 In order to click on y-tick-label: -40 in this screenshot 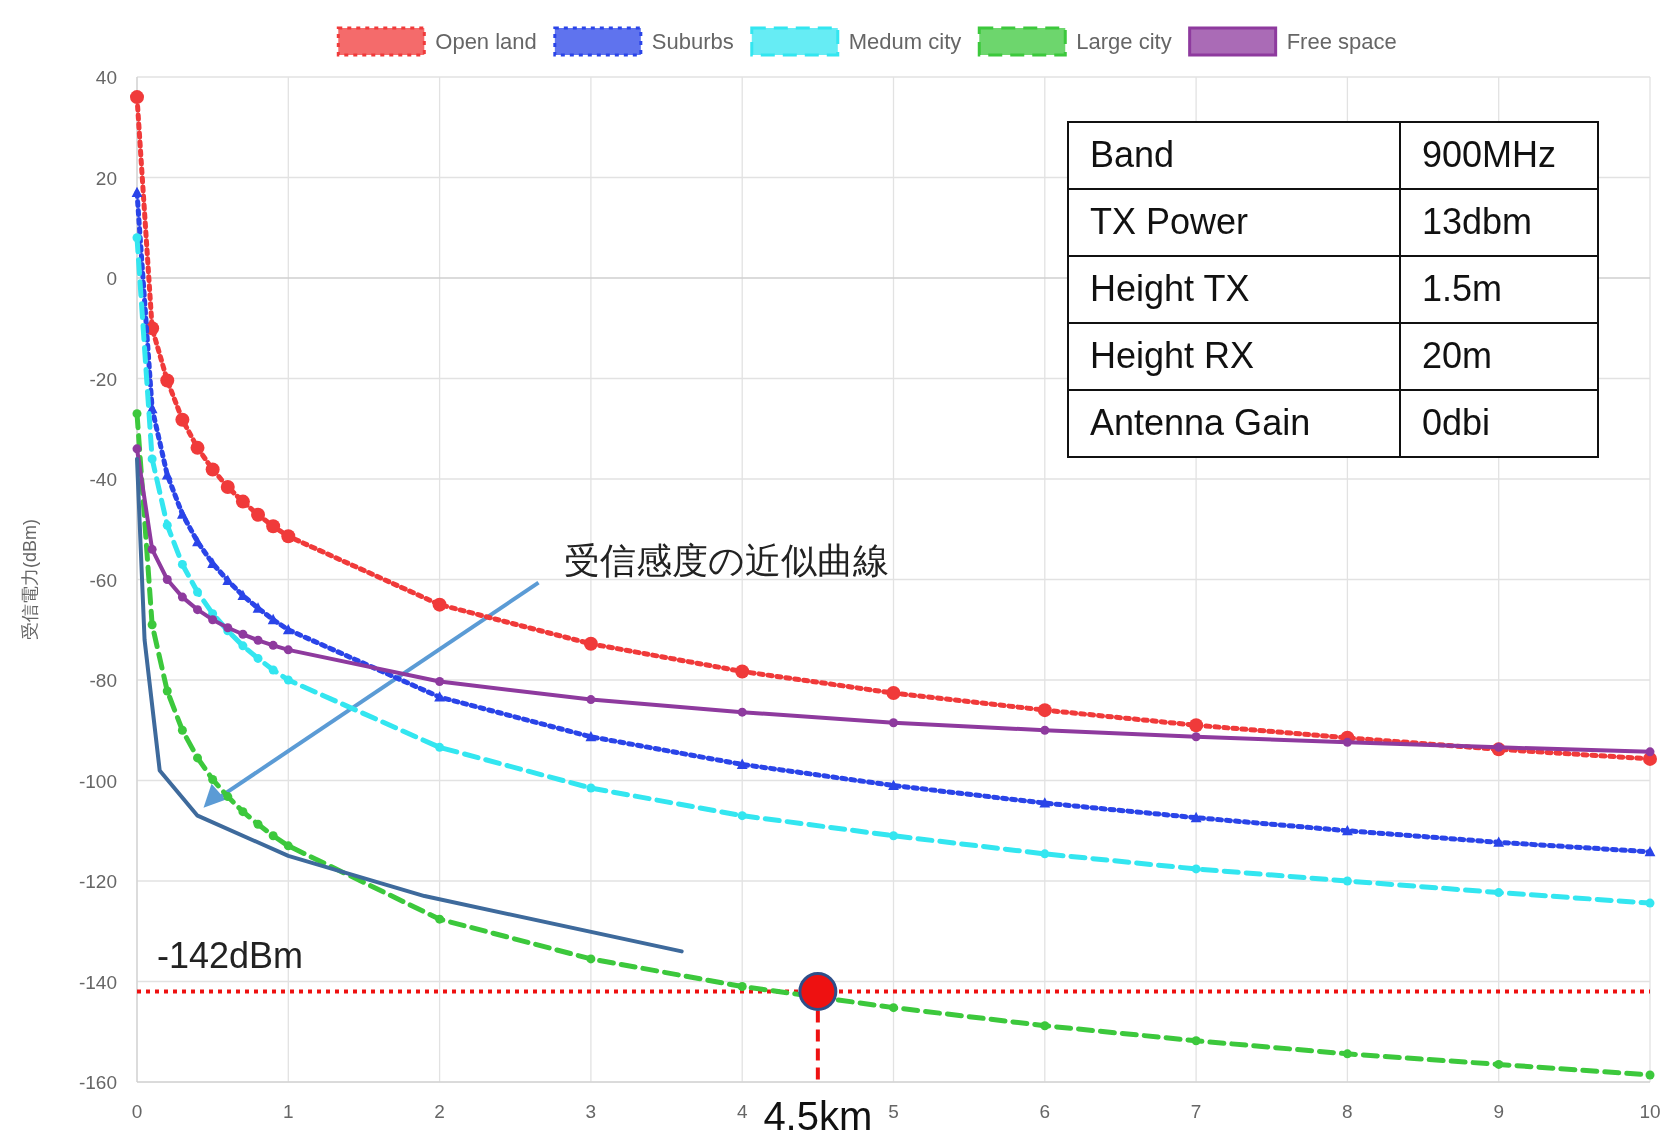, I will do `click(103, 479)`.